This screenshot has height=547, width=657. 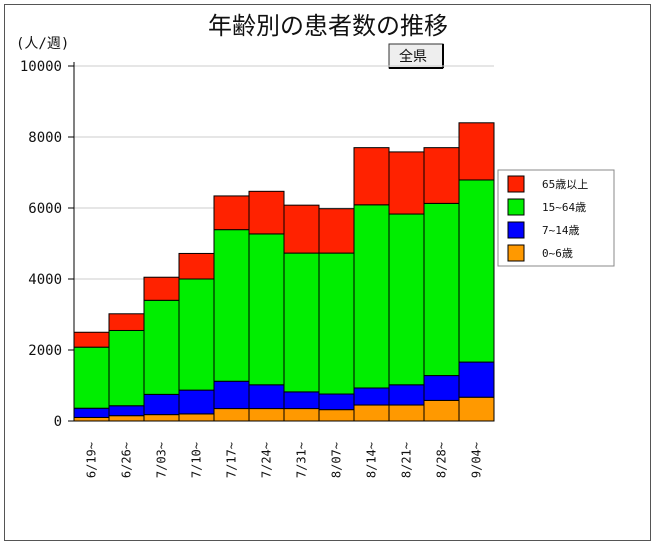 What do you see at coordinates (232, 460) in the screenshot?
I see `x-tick-label: 7/17~` at bounding box center [232, 460].